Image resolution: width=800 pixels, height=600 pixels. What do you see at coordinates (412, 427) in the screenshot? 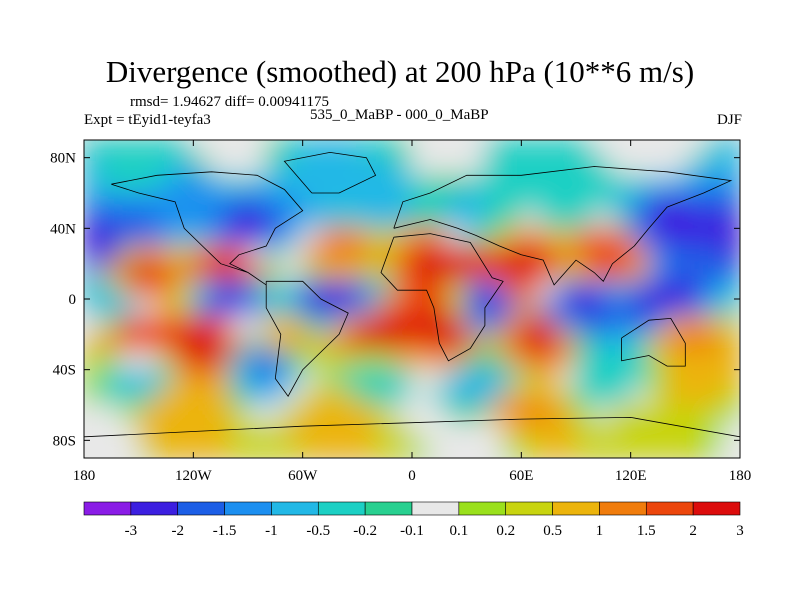
I see `coastline` at bounding box center [412, 427].